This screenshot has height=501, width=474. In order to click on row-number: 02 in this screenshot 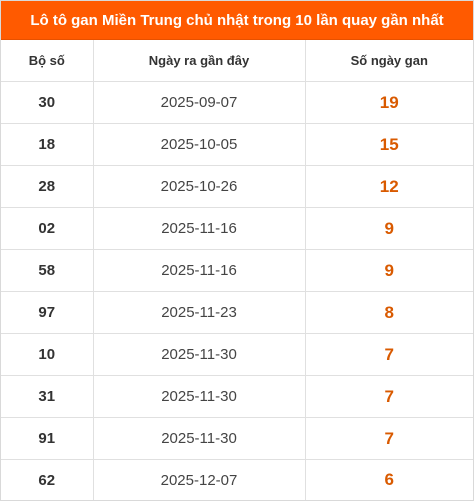, I will do `click(47, 228)`.